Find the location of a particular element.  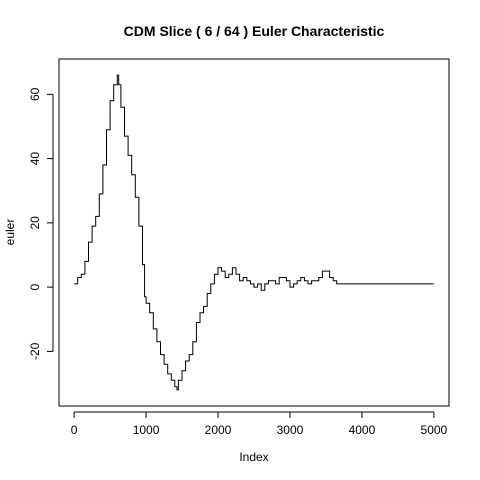

x-tick-label: 1000 is located at coordinates (146, 430).